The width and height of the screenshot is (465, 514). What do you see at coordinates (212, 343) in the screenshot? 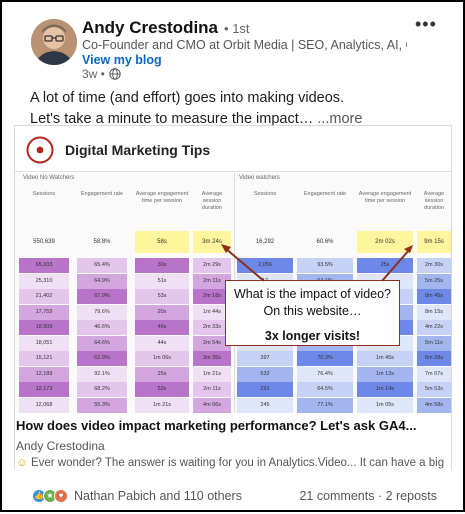
I see `table-cell: 2m 54s` at bounding box center [212, 343].